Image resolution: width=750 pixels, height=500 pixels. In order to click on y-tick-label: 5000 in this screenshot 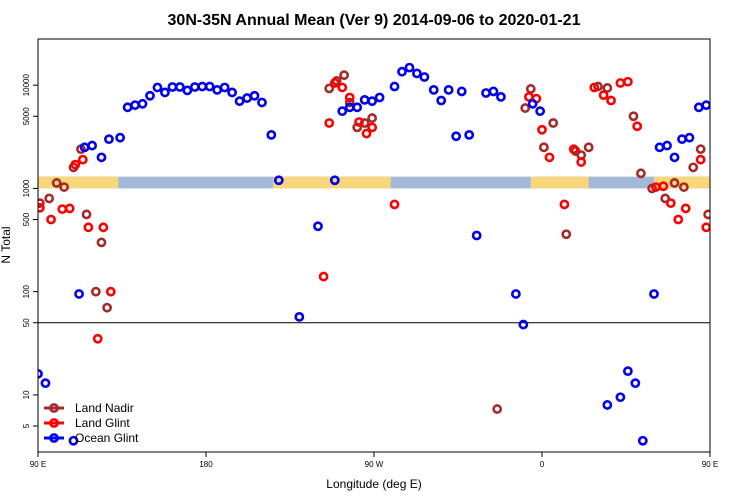, I will do `click(26, 116)`.